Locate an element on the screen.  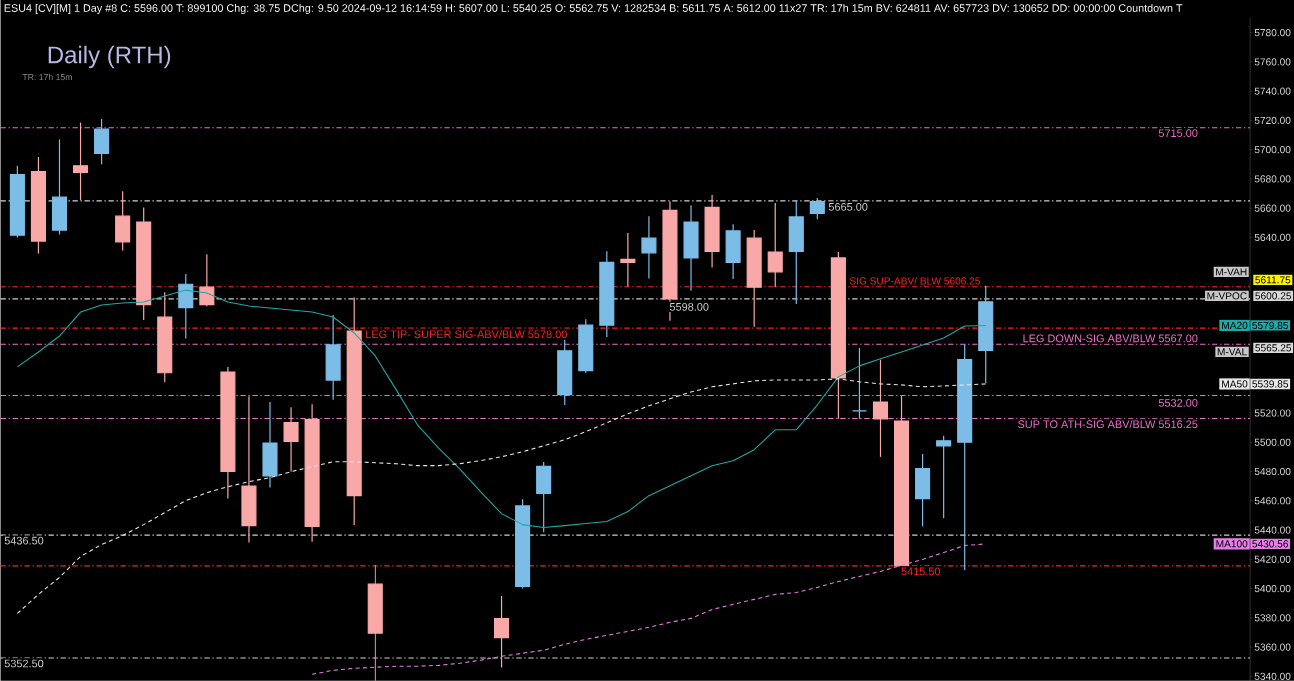
y-tick-label: 5700.00 is located at coordinates (1272, 149).